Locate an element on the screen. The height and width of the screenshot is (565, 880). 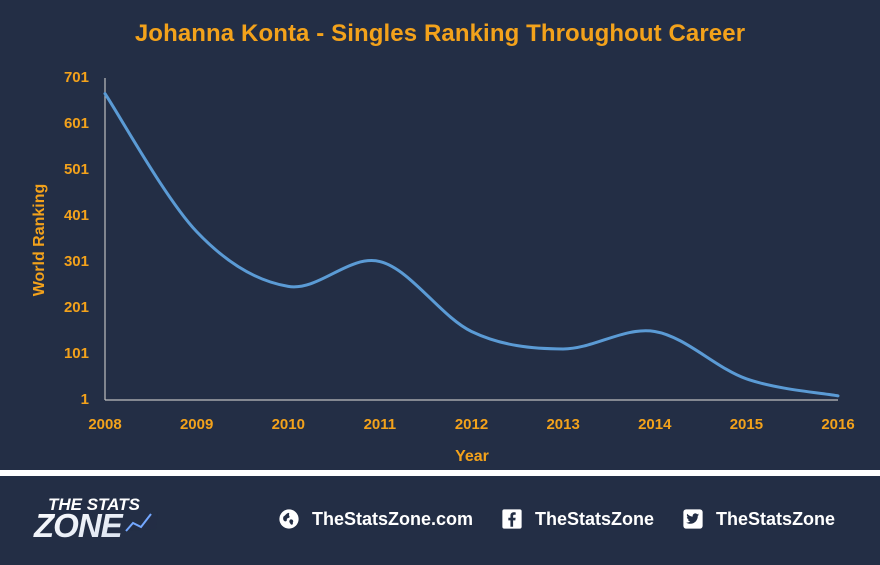
twitter-link: TheStatsZone is located at coordinates (758, 519).